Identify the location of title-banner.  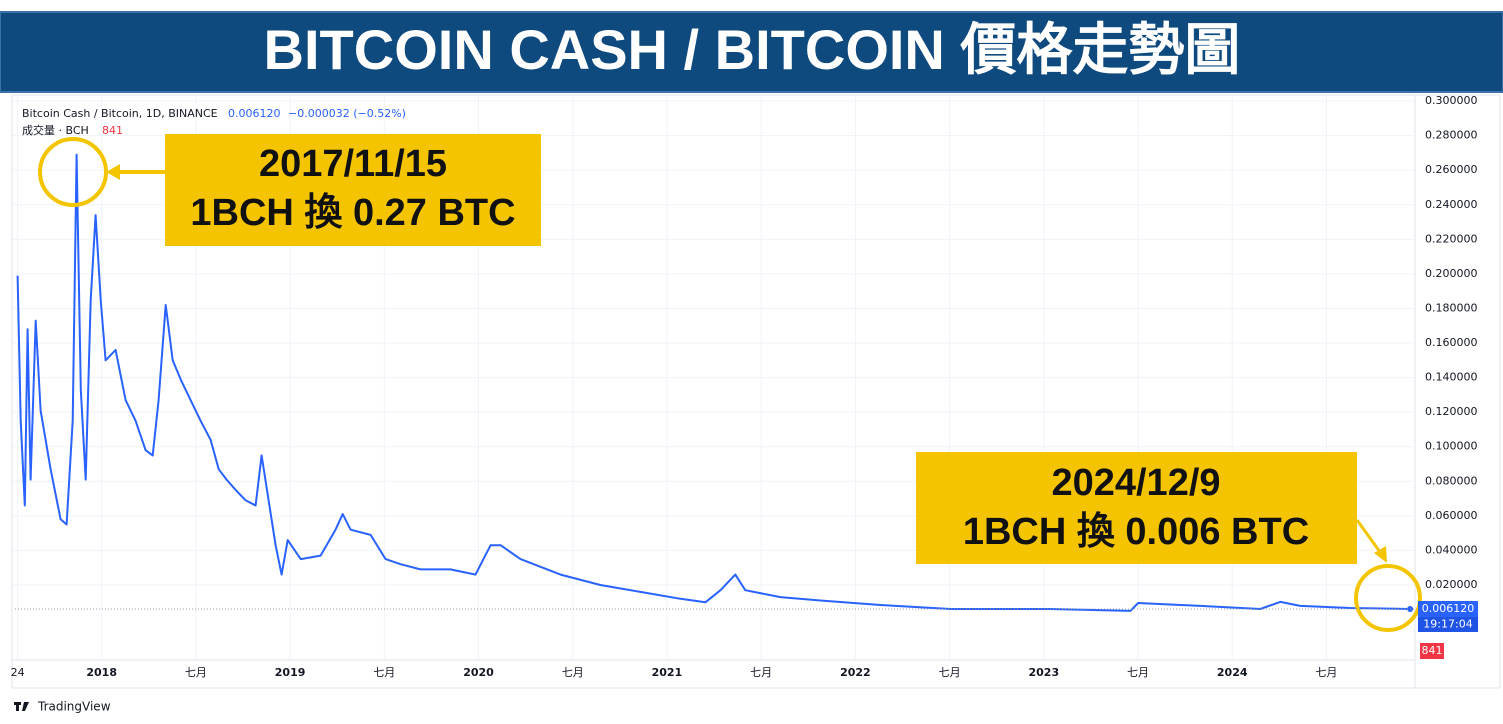
(751, 52).